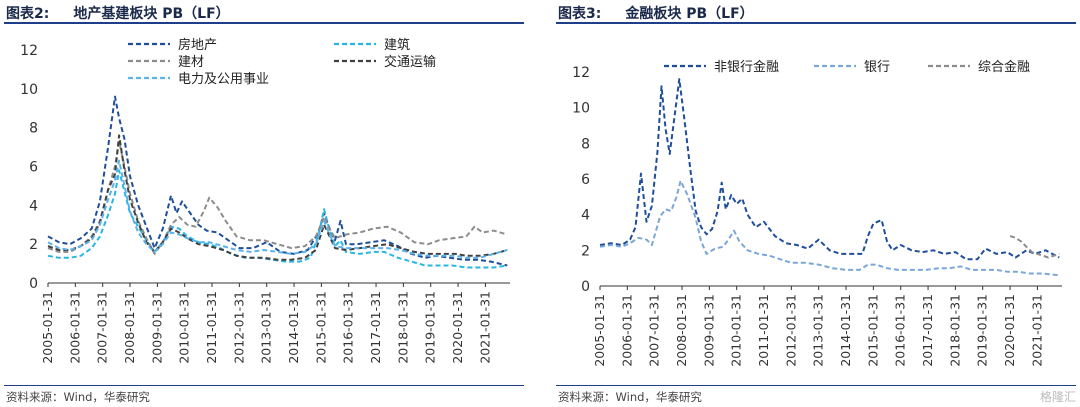 The height and width of the screenshot is (407, 1080). I want to click on legend-label: 建材, so click(191, 62).